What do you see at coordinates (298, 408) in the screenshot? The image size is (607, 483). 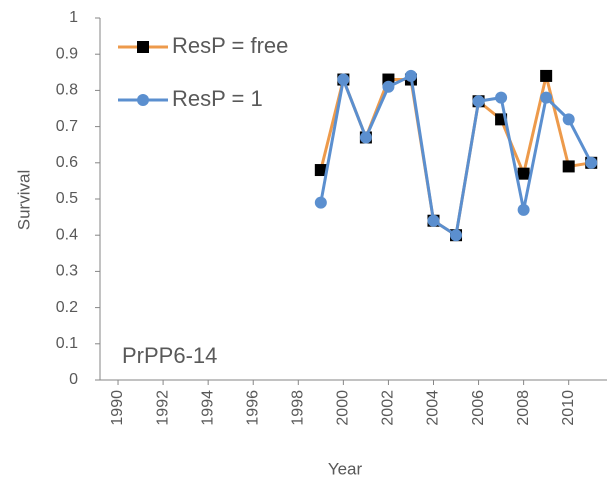 I see `x-tick-label: 1998` at bounding box center [298, 408].